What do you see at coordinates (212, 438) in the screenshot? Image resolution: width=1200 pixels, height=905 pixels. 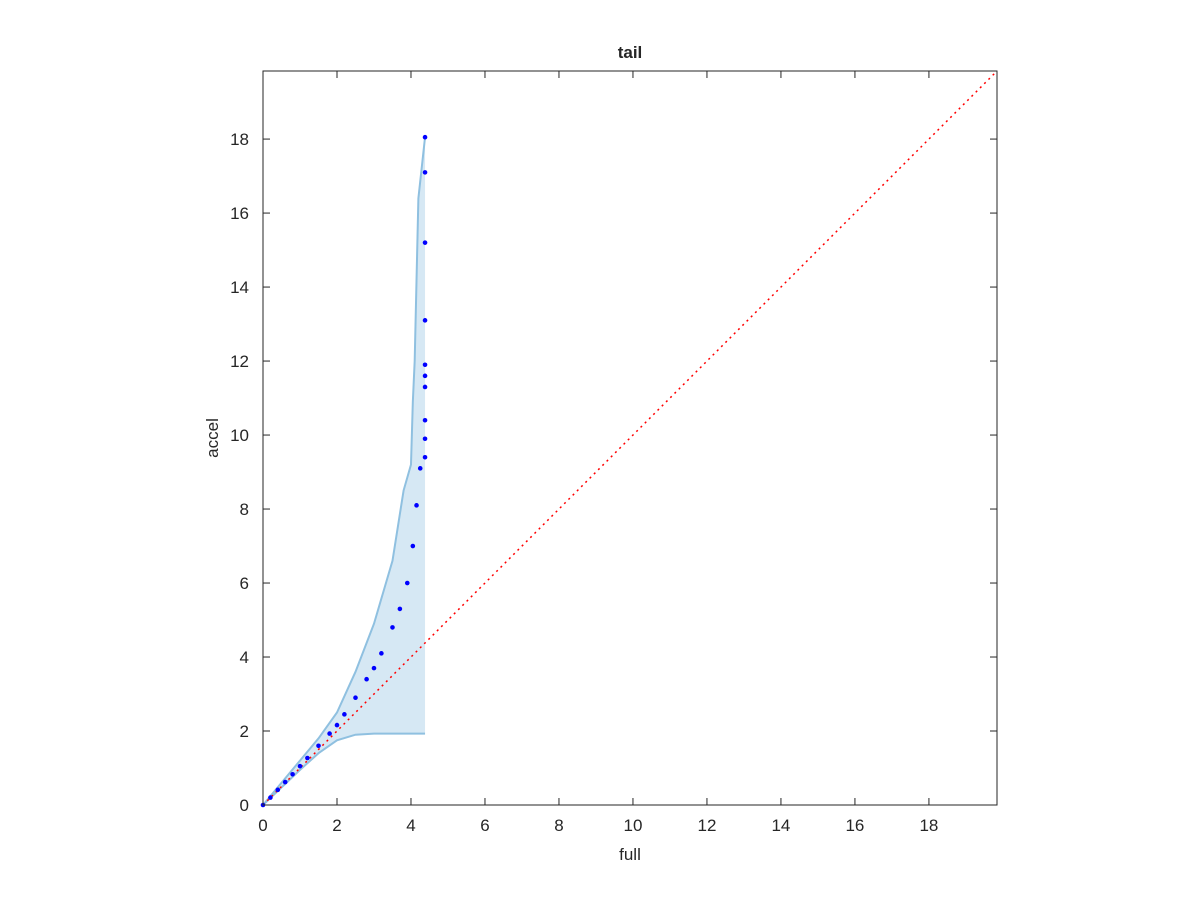 I see `y-axis-label: accel` at bounding box center [212, 438].